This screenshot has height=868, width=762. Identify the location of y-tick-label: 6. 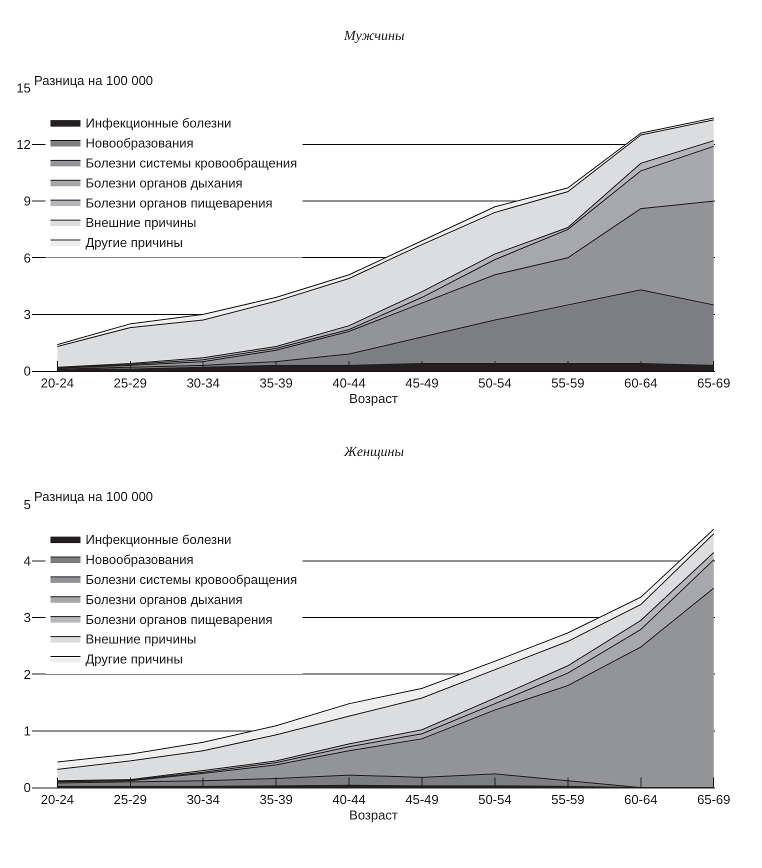
(27, 258).